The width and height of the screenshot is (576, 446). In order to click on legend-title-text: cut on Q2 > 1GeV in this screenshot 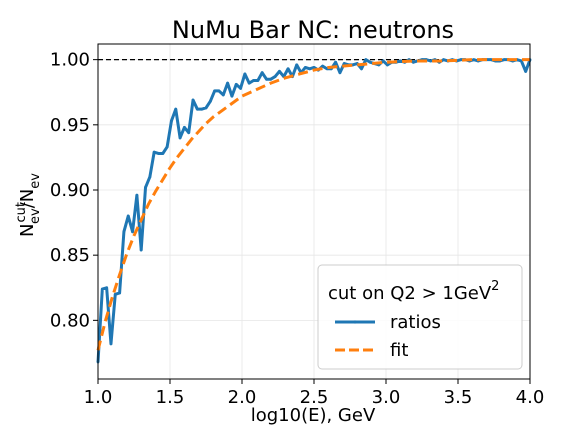, I will do `click(410, 293)`.